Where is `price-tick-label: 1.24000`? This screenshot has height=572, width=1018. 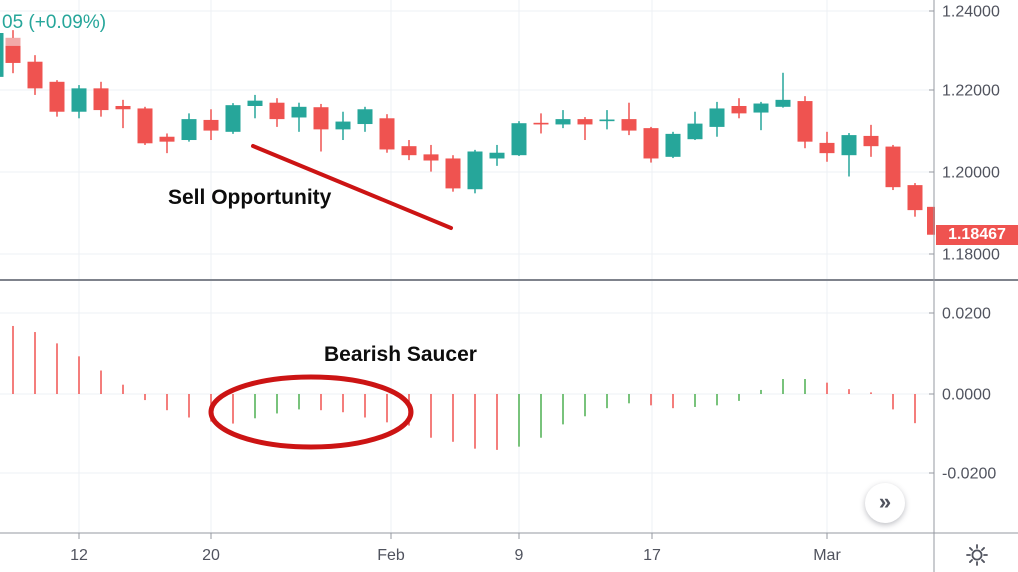 price-tick-label: 1.24000 is located at coordinates (971, 12).